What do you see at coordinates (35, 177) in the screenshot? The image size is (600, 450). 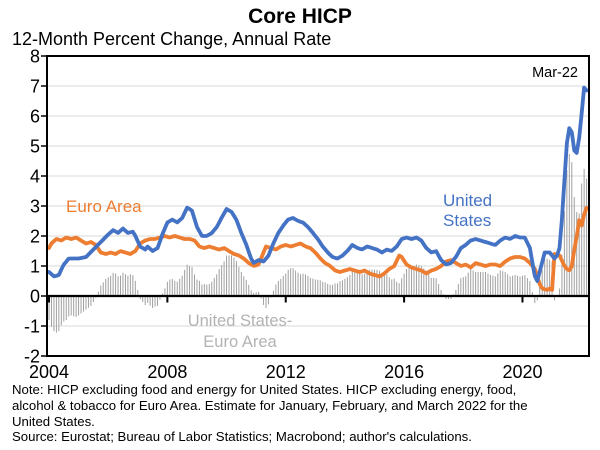 I see `y-tick-label: 4` at bounding box center [35, 177].